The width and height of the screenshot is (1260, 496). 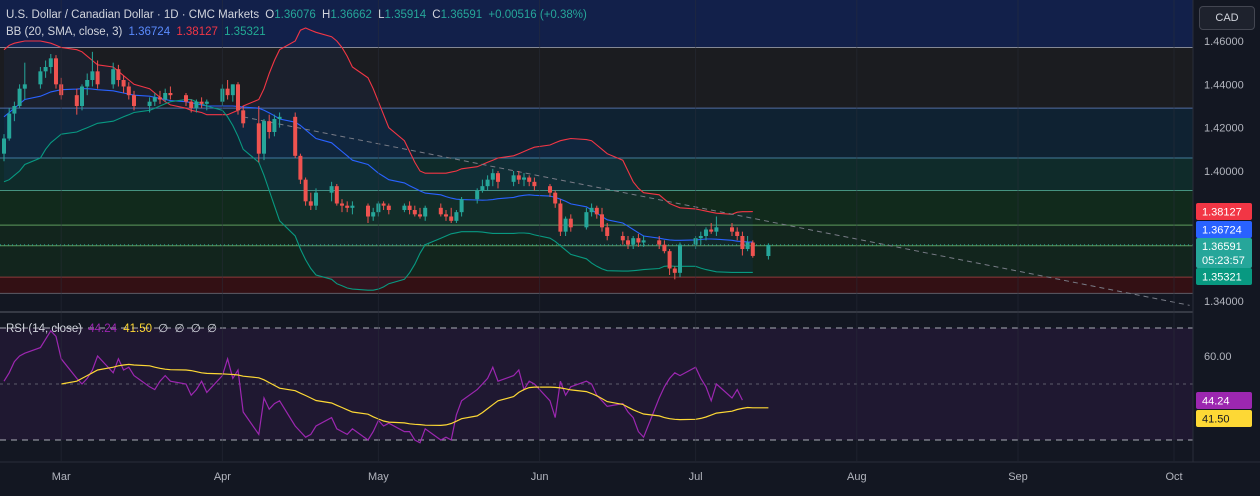 What do you see at coordinates (1224, 129) in the screenshot?
I see `price-tick-label: 1.42000` at bounding box center [1224, 129].